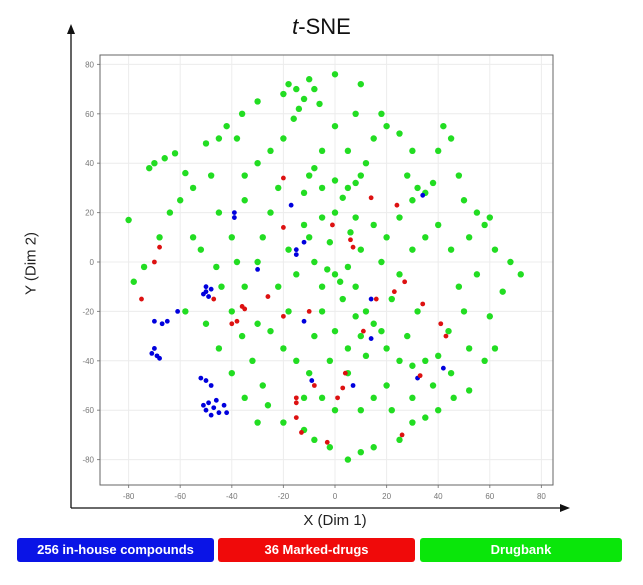  What do you see at coordinates (316, 550) in the screenshot?
I see `legend-marked-drugs: 36 Marked-drugs` at bounding box center [316, 550].